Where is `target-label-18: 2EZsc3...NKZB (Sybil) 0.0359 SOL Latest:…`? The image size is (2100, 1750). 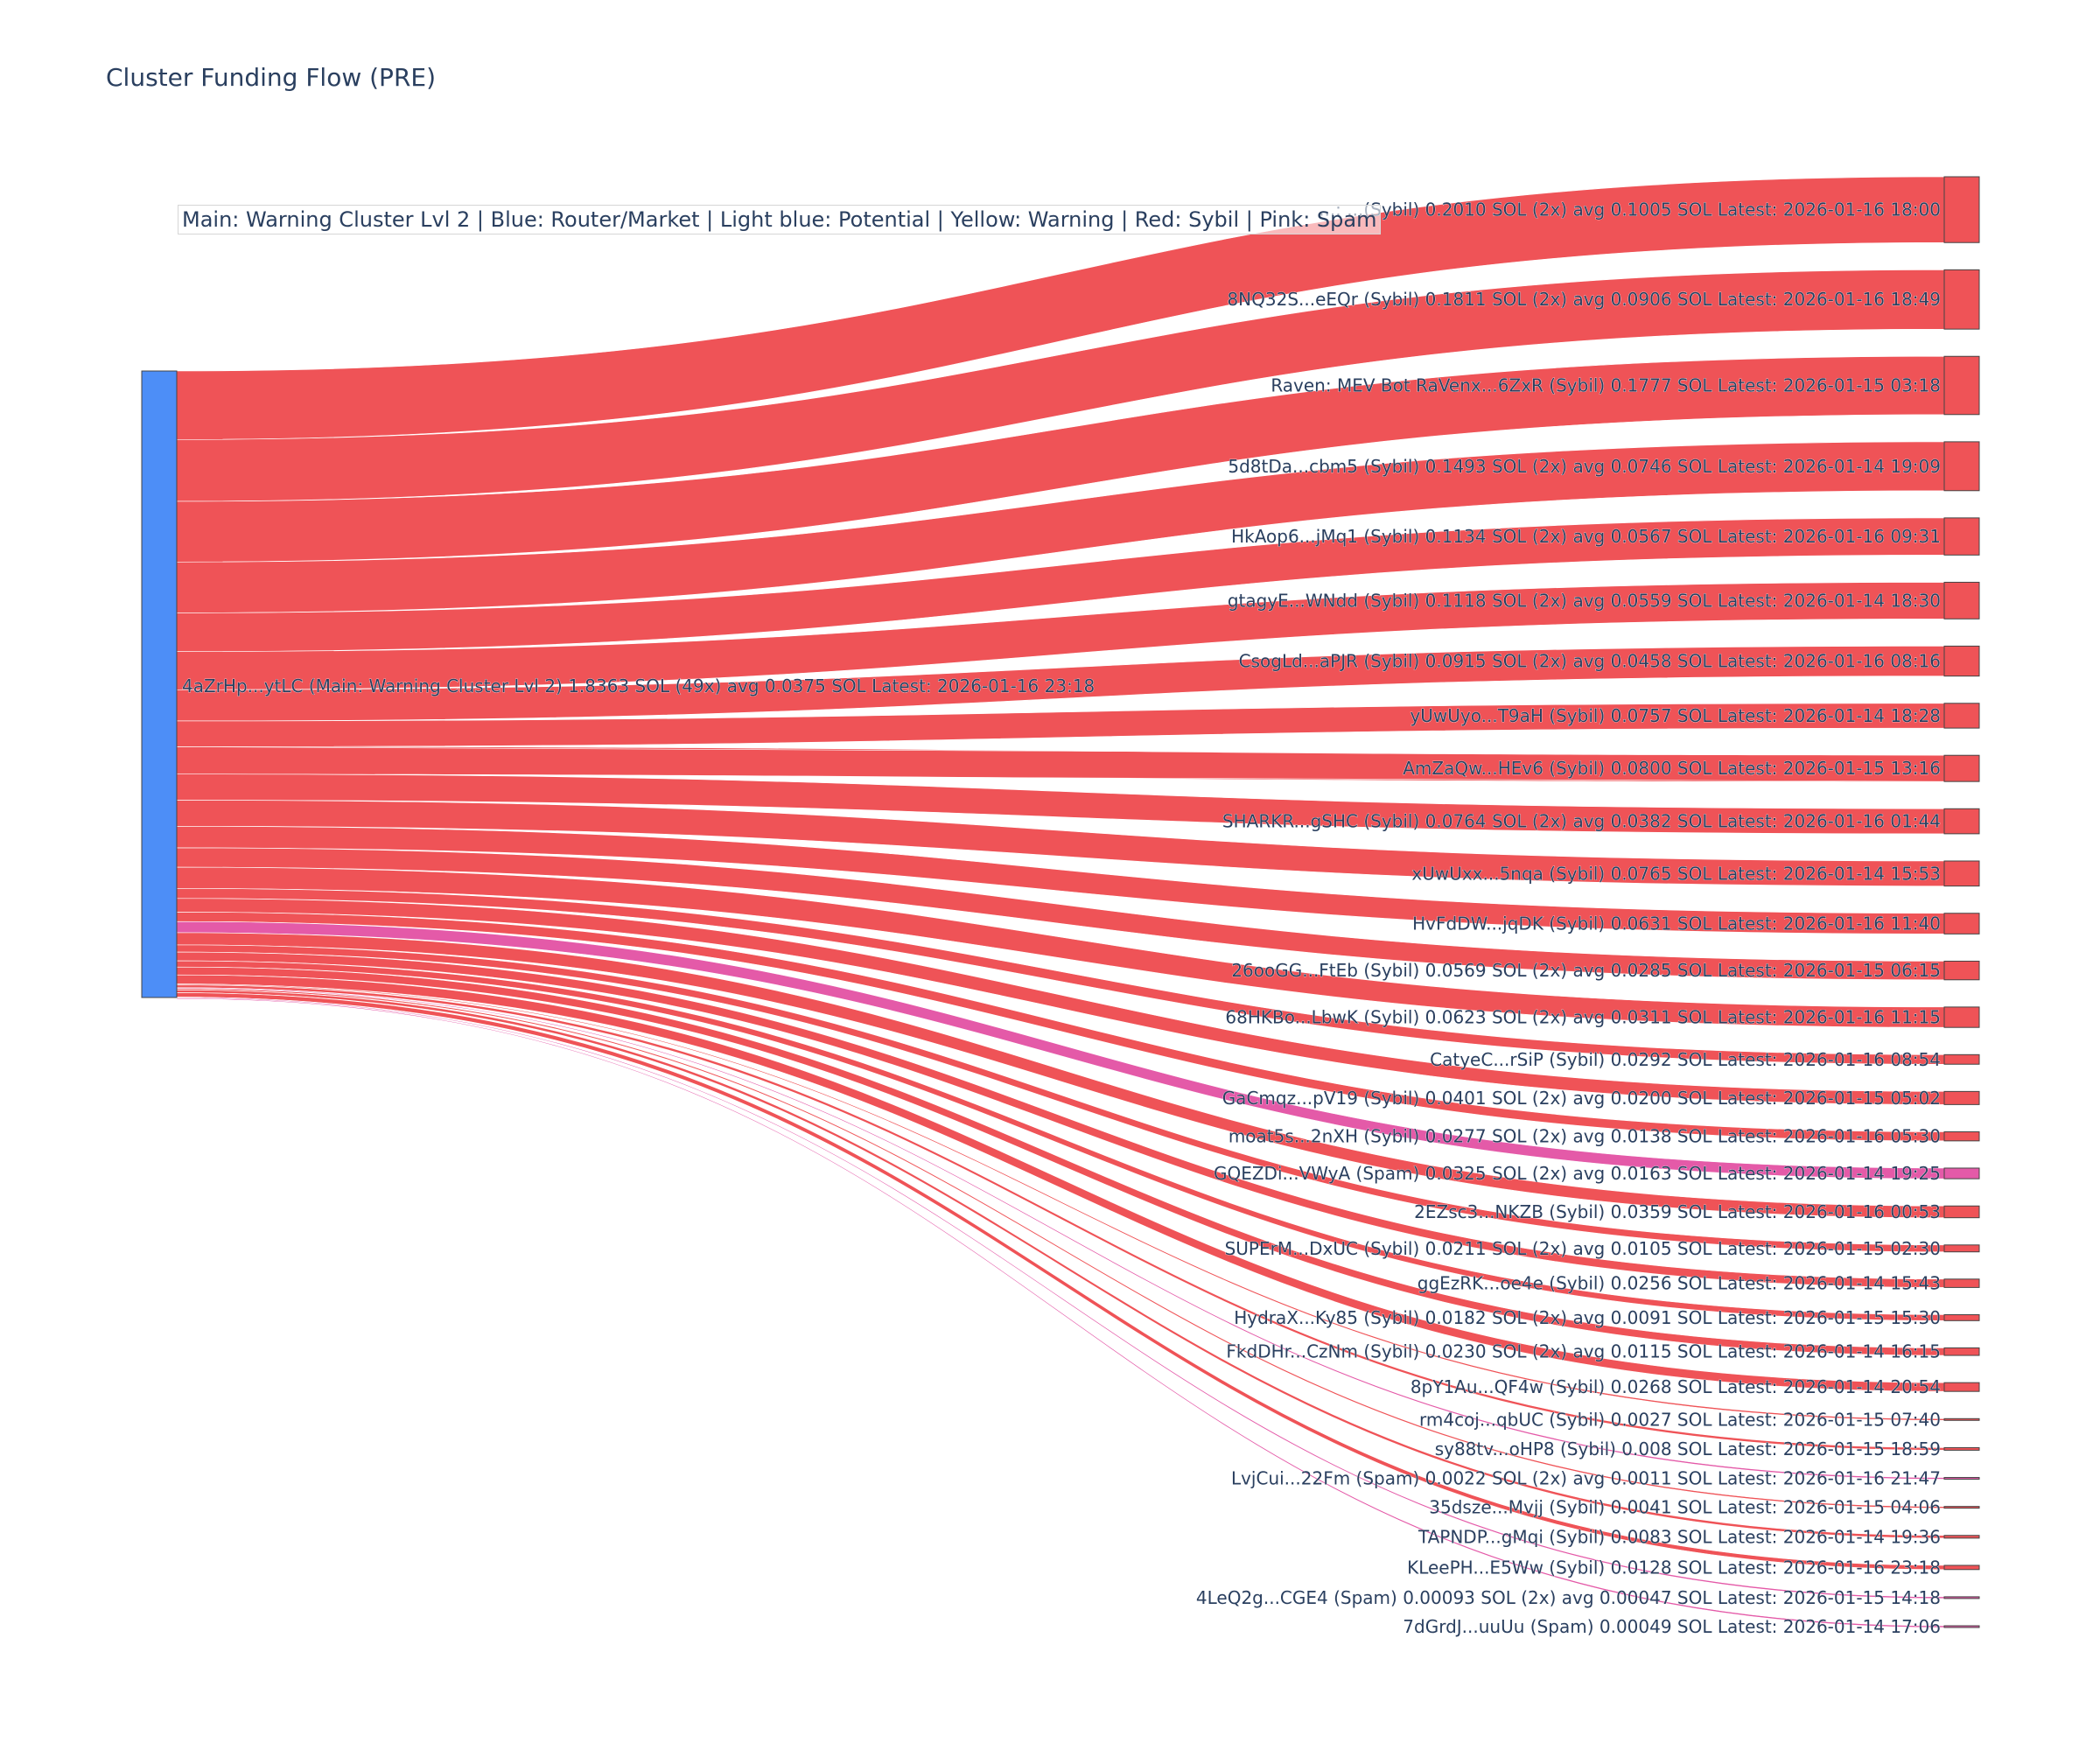
target-label-18: 2EZsc3...NKZB (Sybil) 0.0359 SOL Latest:… is located at coordinates (1677, 1211).